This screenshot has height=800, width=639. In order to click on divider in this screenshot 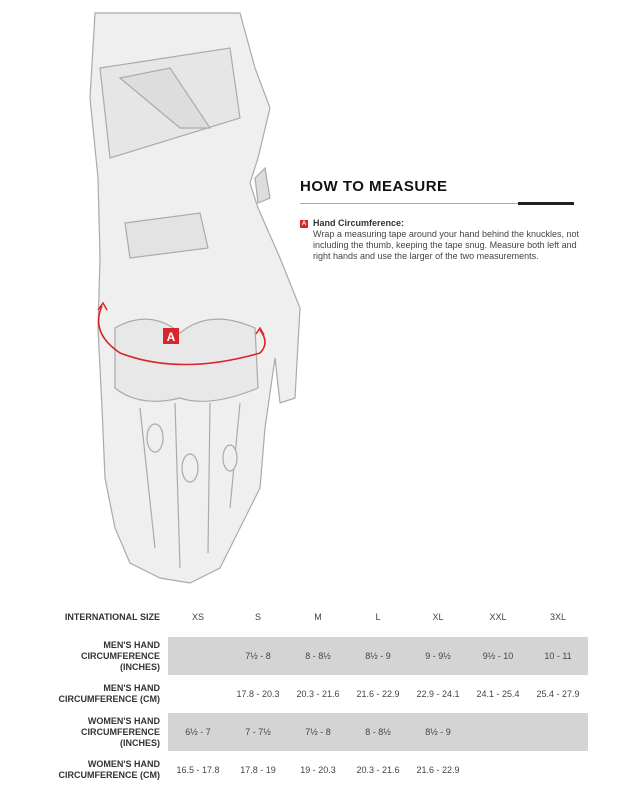, I will do `click(437, 203)`.